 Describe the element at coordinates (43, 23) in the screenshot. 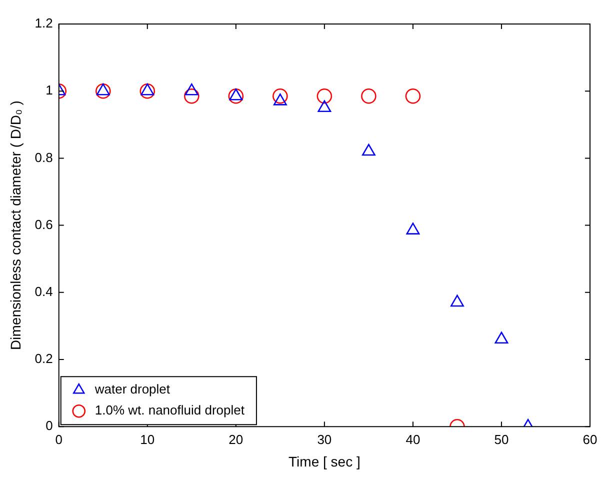

I see `y-tick-label: 1.2` at that location.